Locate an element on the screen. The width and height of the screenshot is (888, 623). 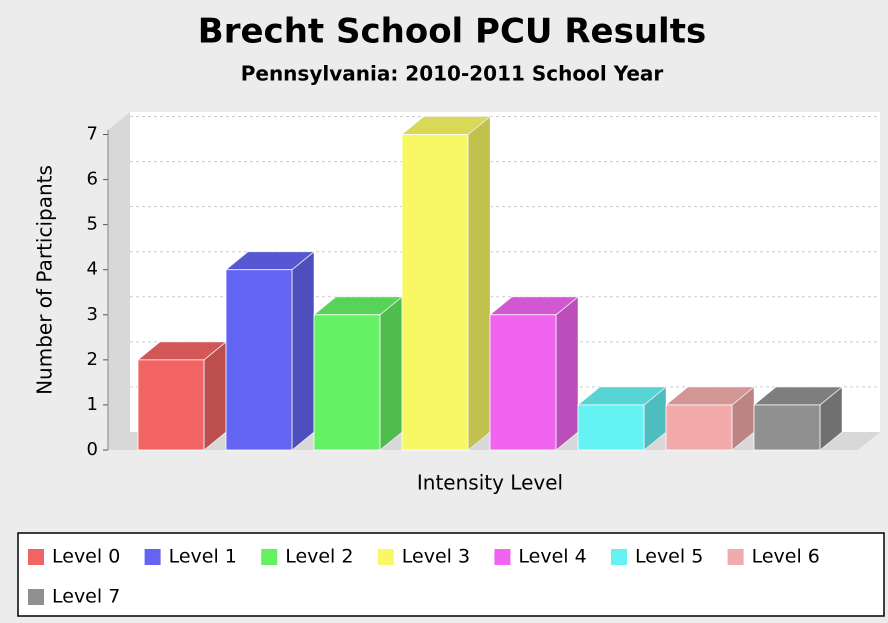
legend-label: Level 6 is located at coordinates (786, 557).